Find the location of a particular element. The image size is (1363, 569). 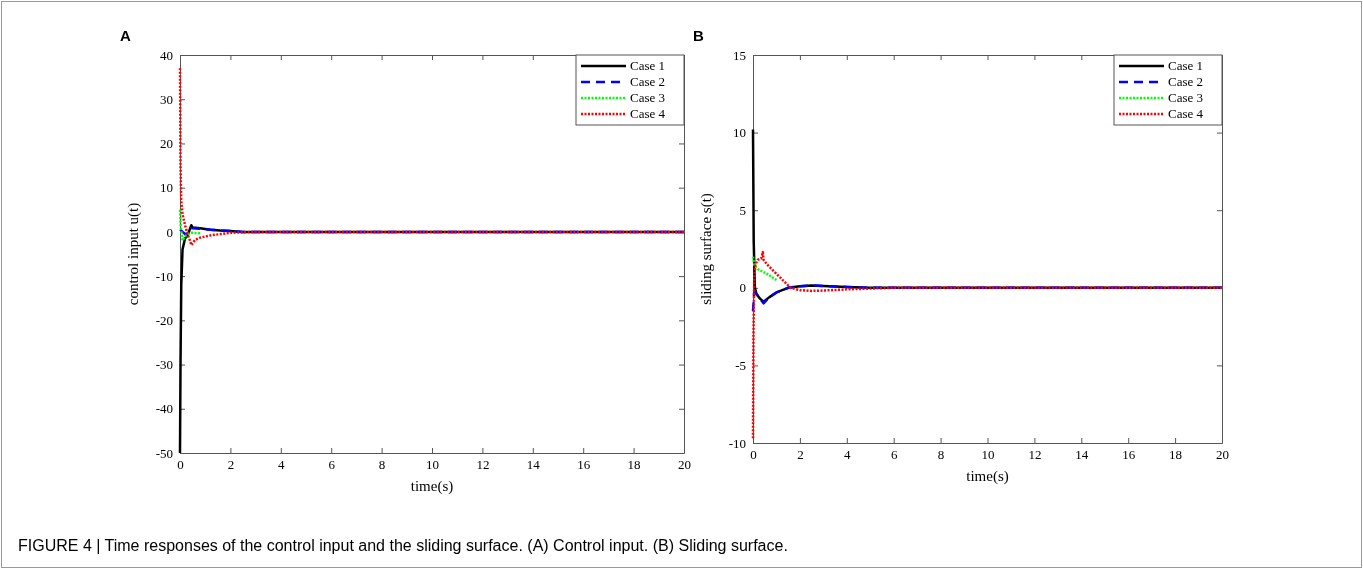

y-tick-label: 20 is located at coordinates (166, 144).